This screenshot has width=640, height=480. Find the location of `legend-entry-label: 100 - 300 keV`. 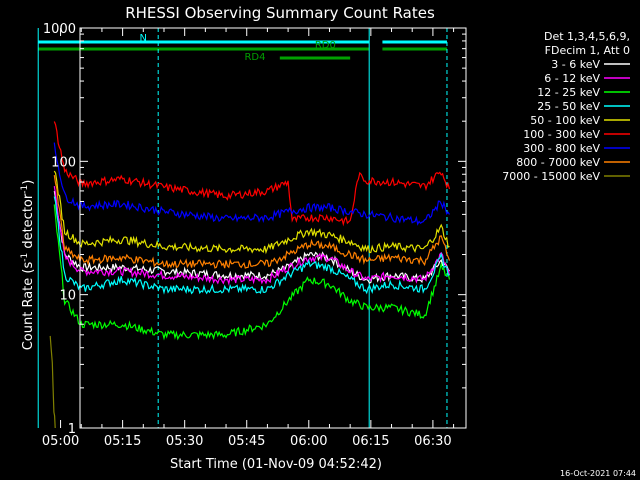

legend-entry-label: 100 - 300 keV is located at coordinates (561, 134).